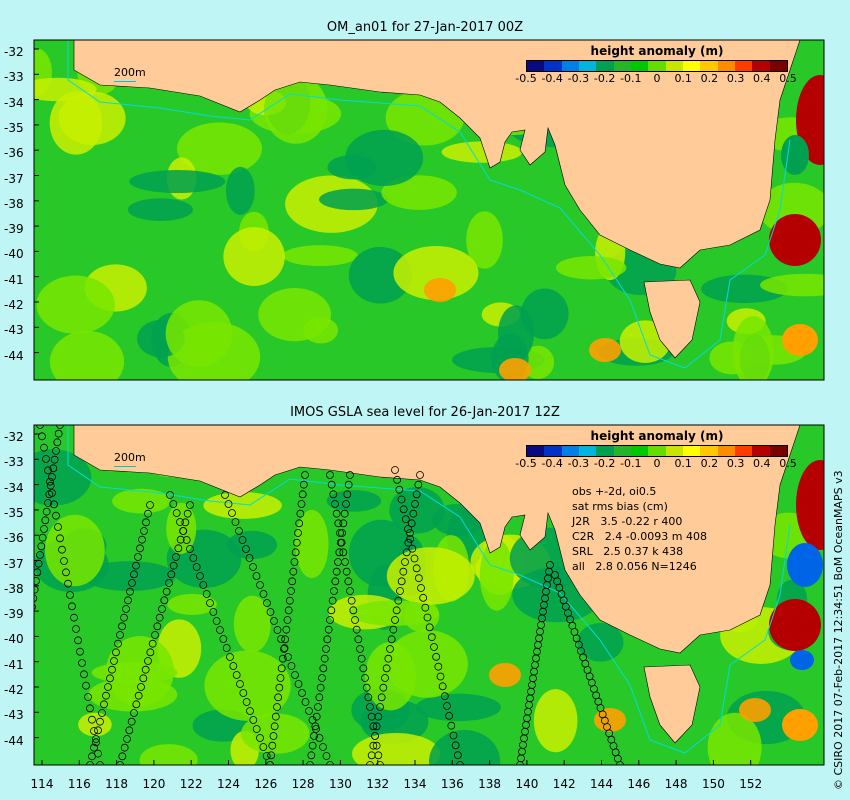 The image size is (850, 800). Describe the element at coordinates (14, 330) in the screenshot. I see `latitude-label: -43` at that location.